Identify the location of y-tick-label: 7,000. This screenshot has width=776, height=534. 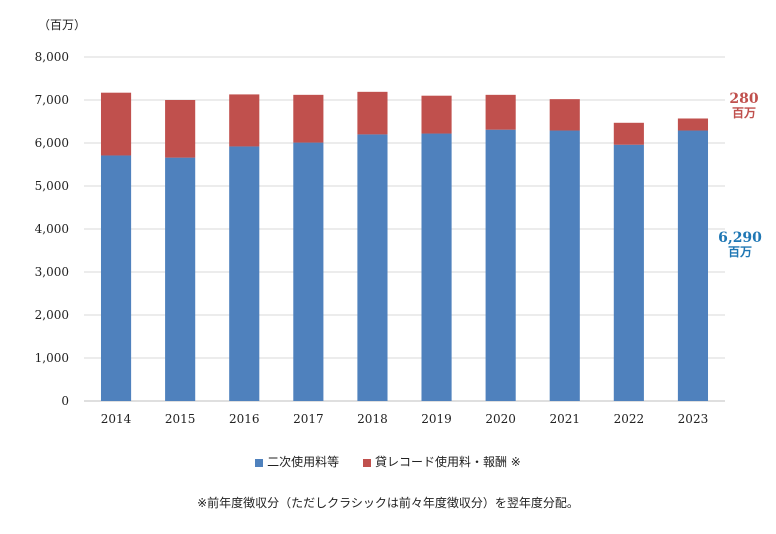
(52, 100).